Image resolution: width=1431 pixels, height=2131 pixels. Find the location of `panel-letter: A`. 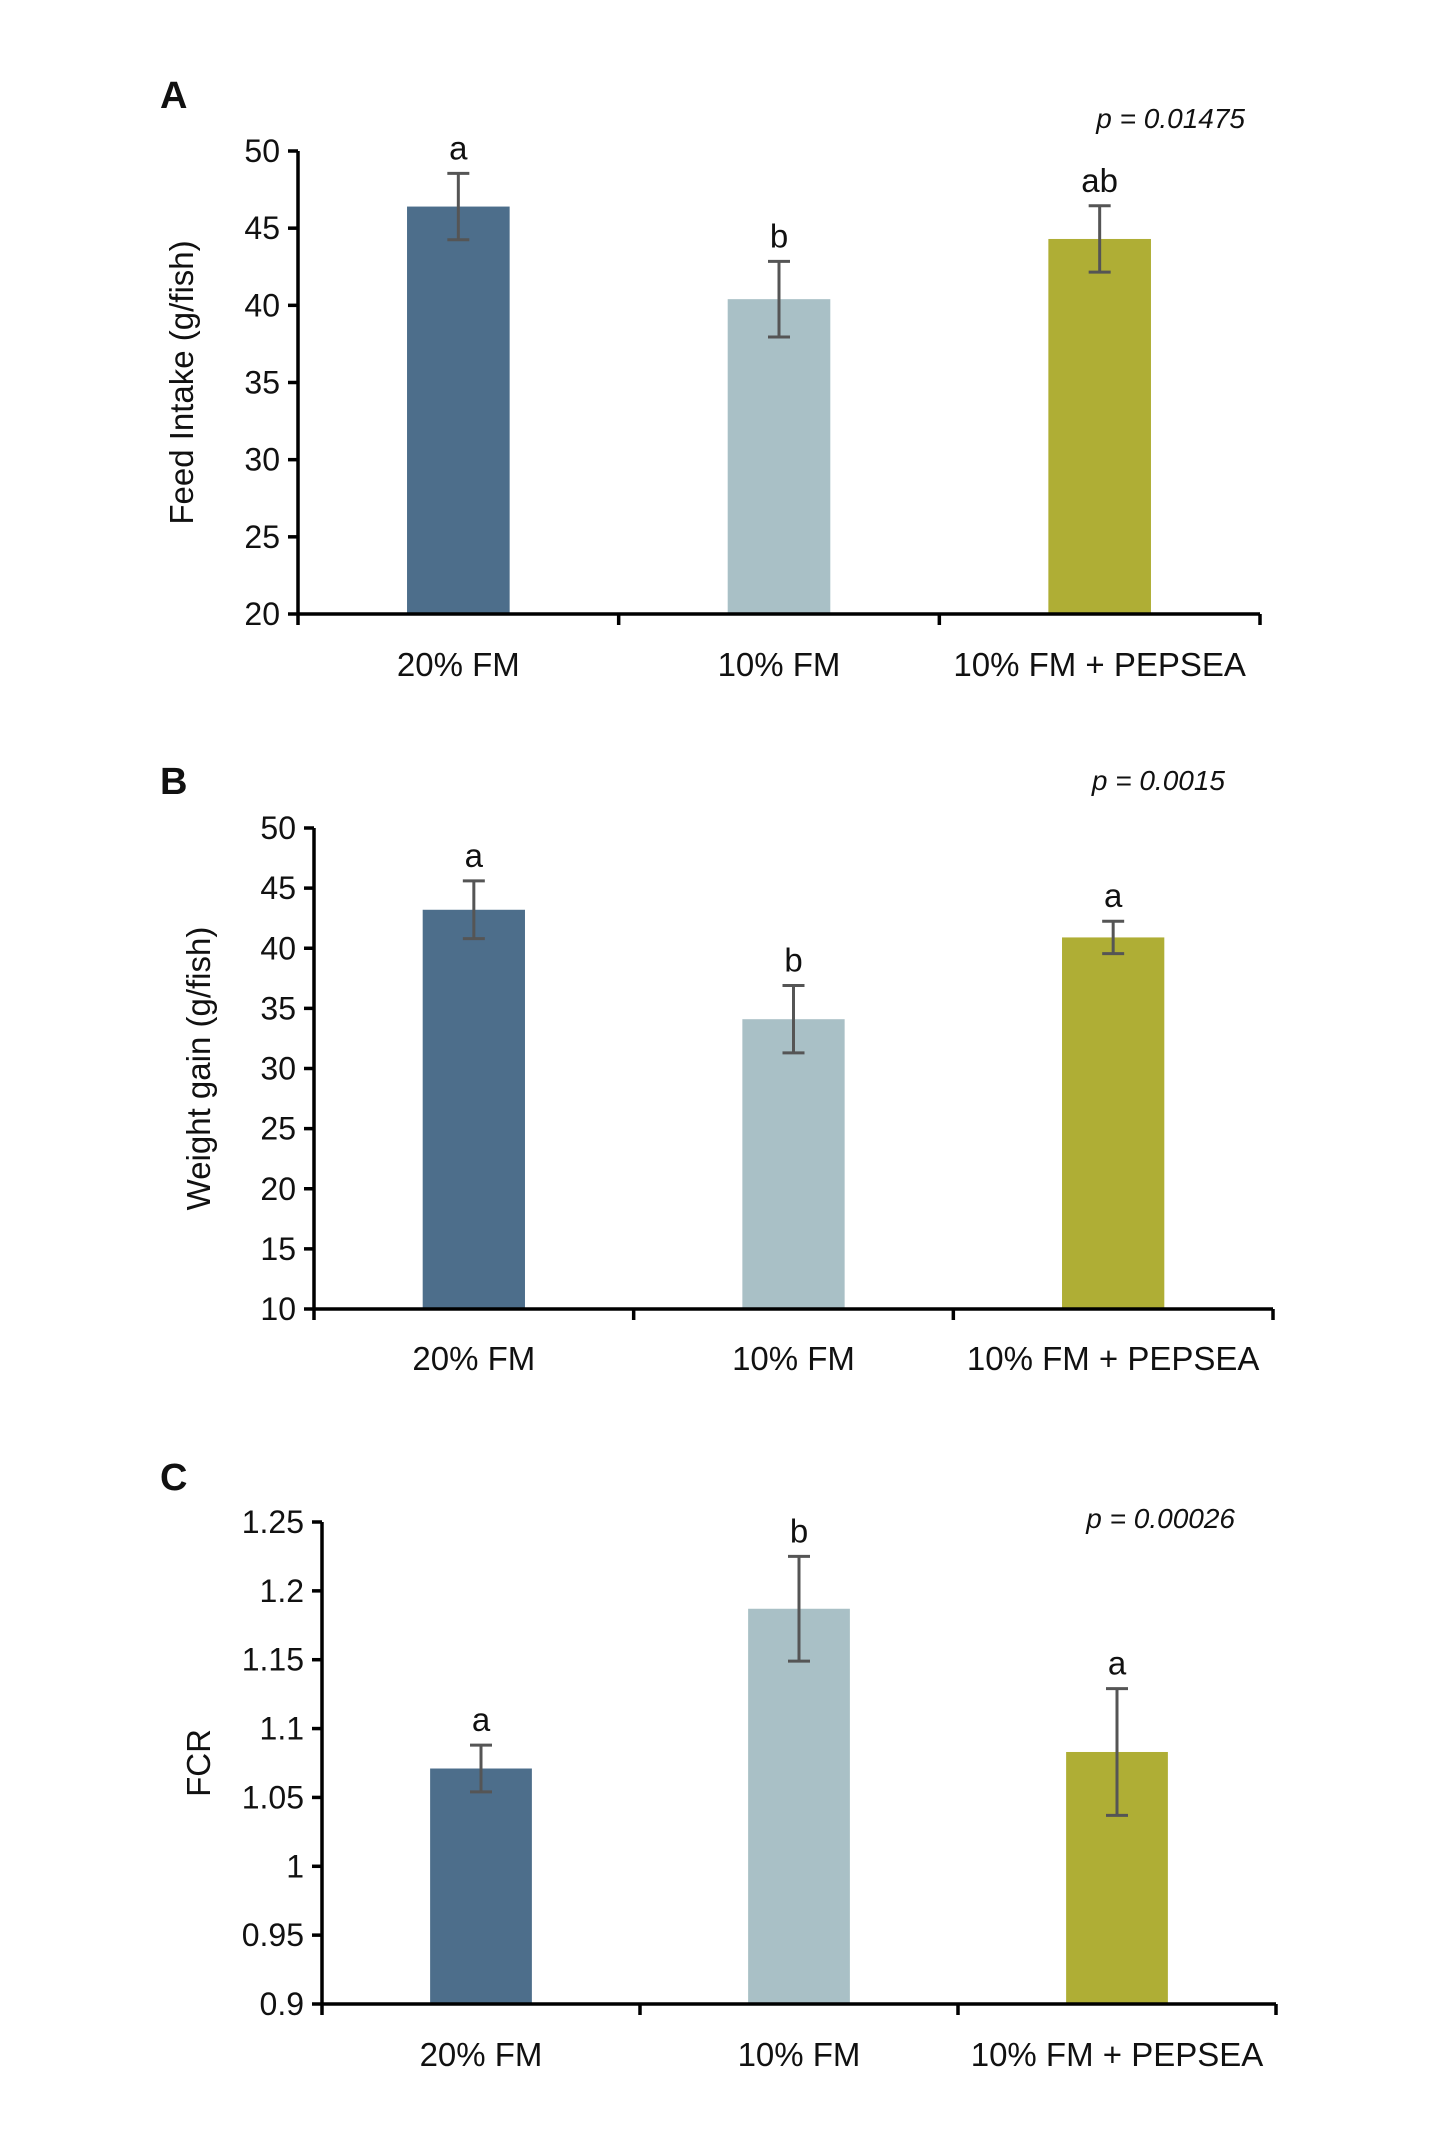

panel-letter: A is located at coordinates (173, 96).